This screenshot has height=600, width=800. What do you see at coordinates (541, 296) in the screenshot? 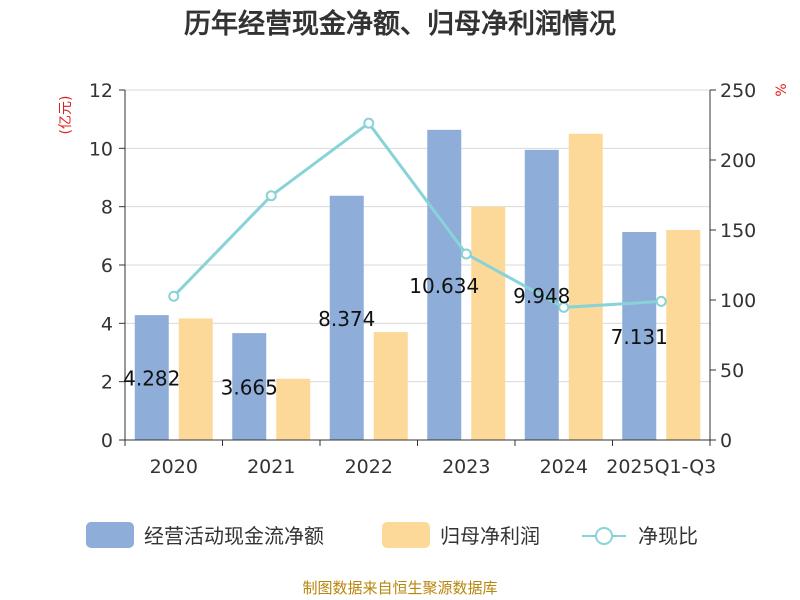
I see `data-label-cashflow: 9.948` at bounding box center [541, 296].